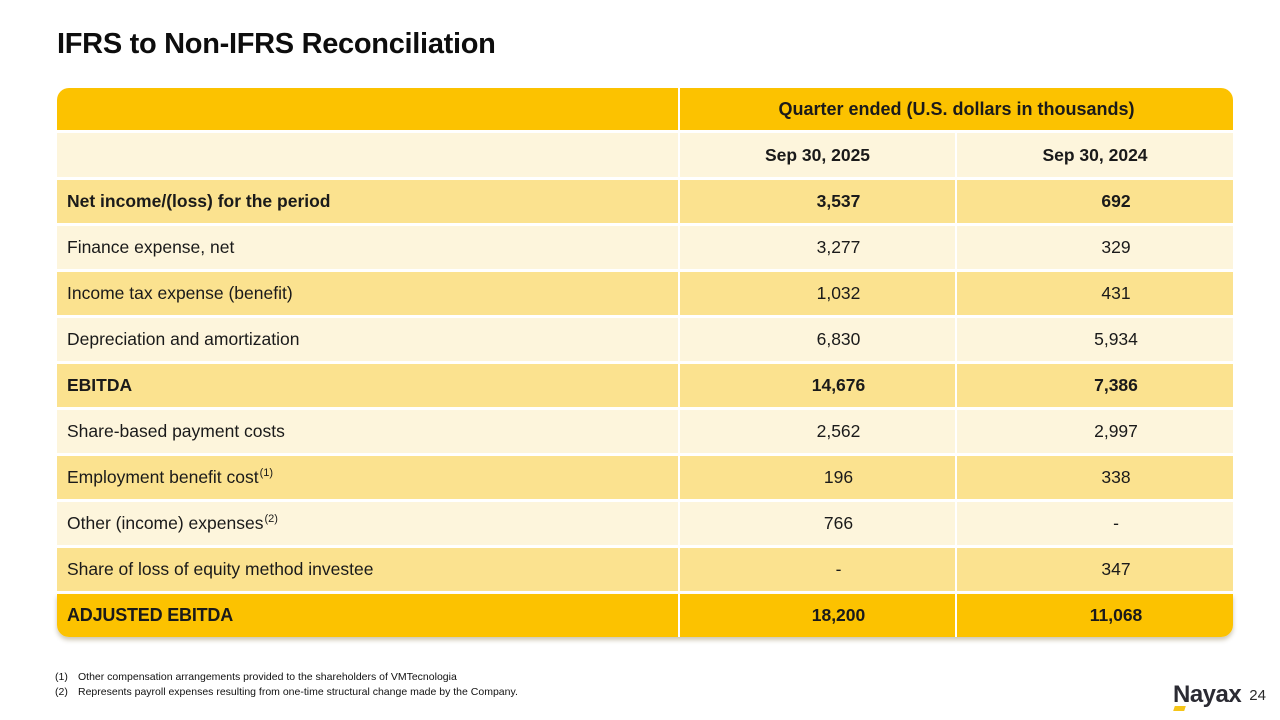 This screenshot has width=1280, height=720. I want to click on table-row: Finance expense, net 3,277 329, so click(645, 247).